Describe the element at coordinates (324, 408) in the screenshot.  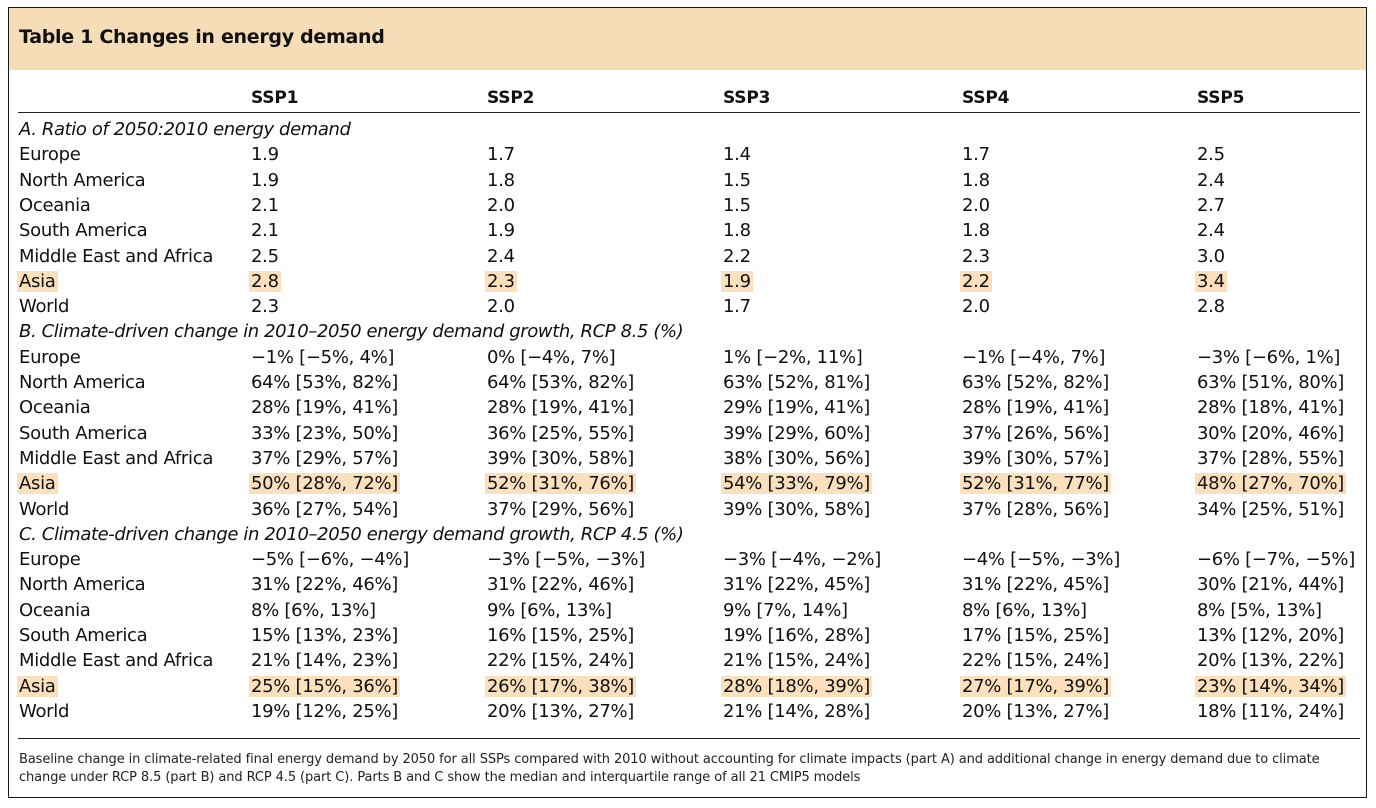
I see `value-cell: 28% [19%, 41%]` at that location.